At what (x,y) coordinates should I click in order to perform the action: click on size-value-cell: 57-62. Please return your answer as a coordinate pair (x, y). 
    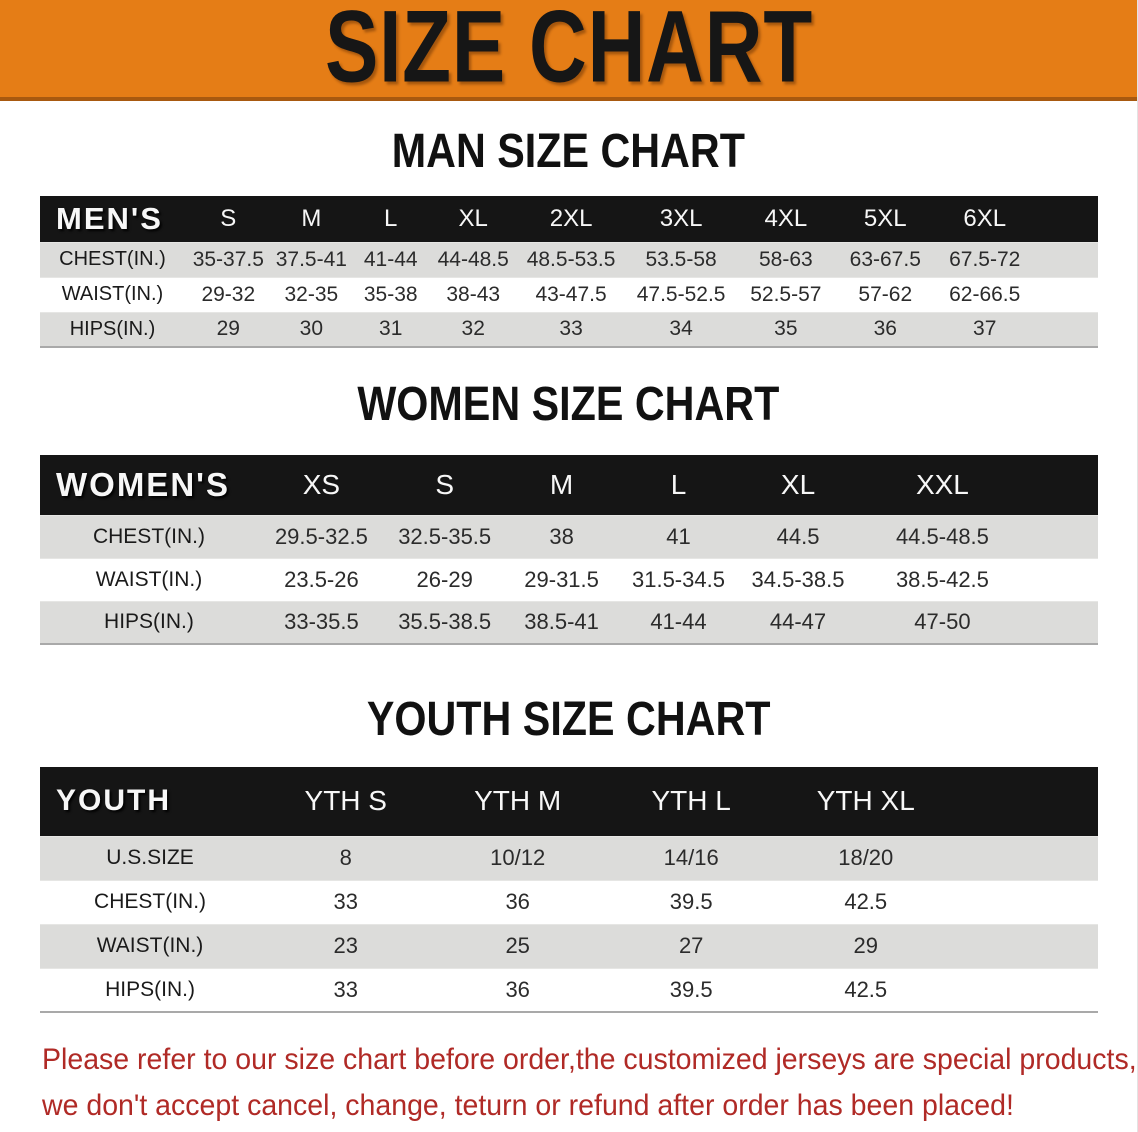
    Looking at the image, I should click on (885, 294).